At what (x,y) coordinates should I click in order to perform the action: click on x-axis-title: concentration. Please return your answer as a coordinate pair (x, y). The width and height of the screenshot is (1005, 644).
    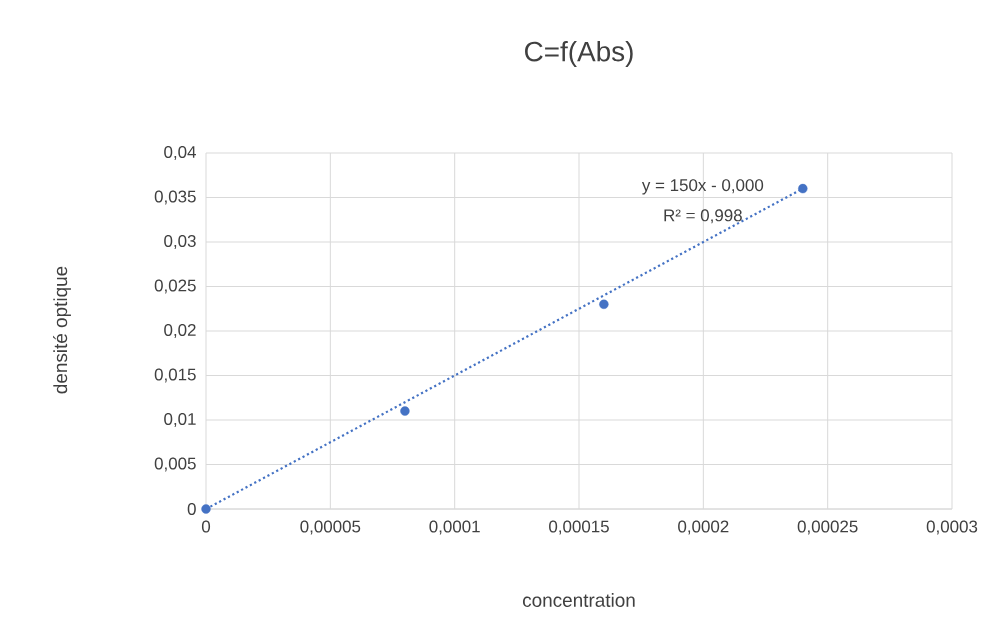
    Looking at the image, I should click on (578, 600).